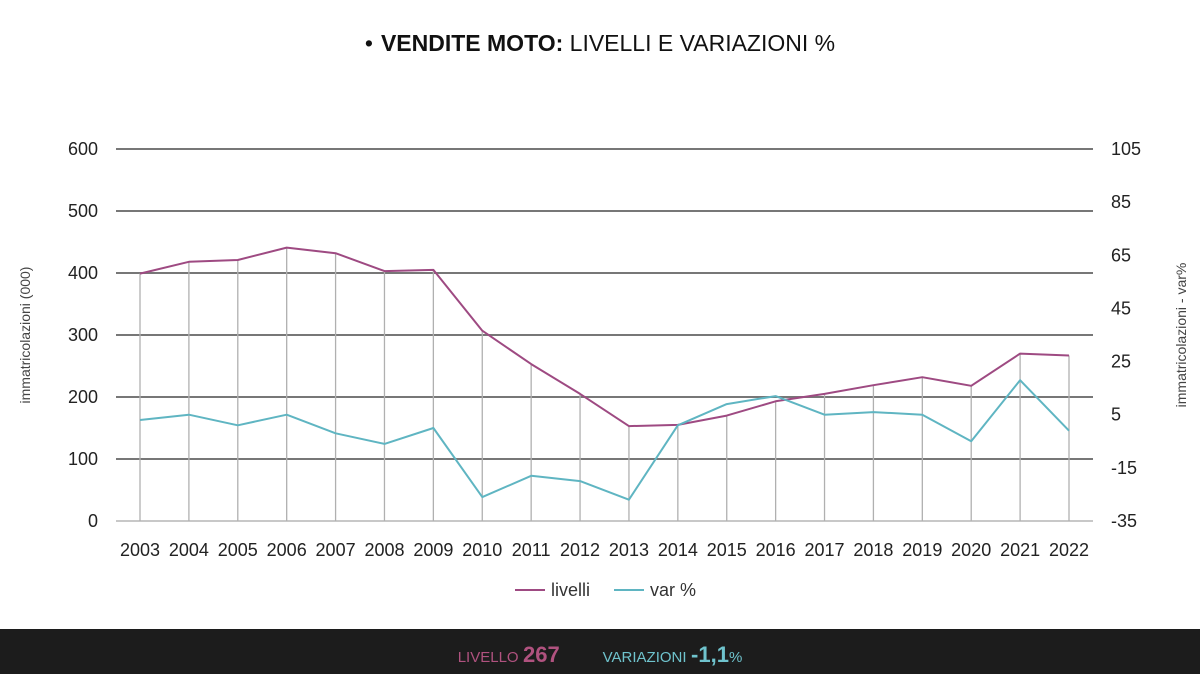 This screenshot has height=684, width=1200. What do you see at coordinates (825, 550) in the screenshot?
I see `x-tick-2017: 2017` at bounding box center [825, 550].